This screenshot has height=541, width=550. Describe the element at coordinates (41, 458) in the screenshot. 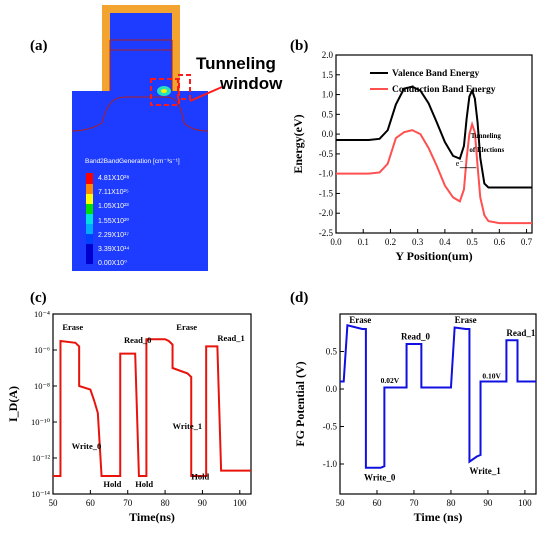

I see `y-tick-label: 10⁻¹²` at that location.